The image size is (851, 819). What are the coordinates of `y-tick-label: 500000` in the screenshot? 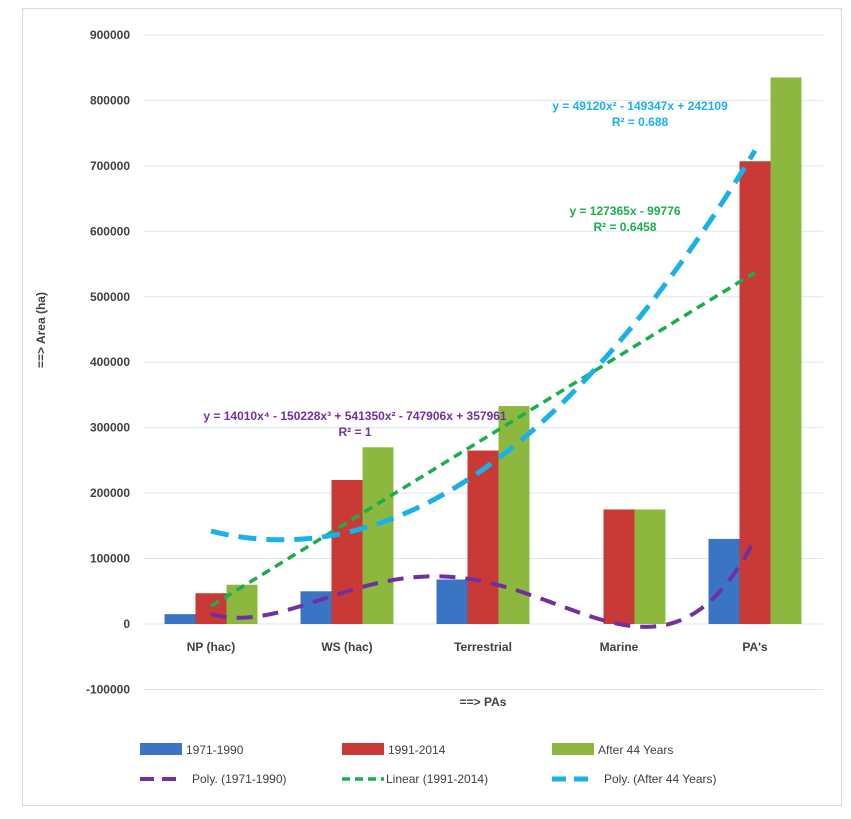 It's located at (110, 297).